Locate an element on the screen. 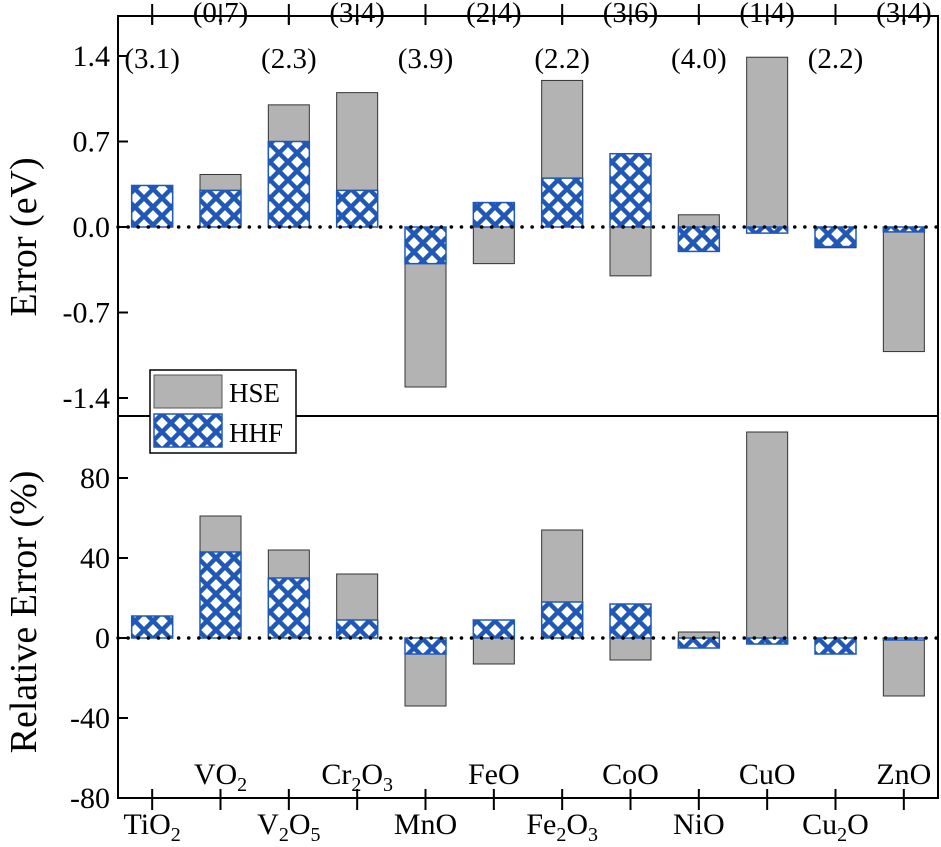 This screenshot has width=941, height=847. top-panel-hhf-bar-tio2 is located at coordinates (152, 206).